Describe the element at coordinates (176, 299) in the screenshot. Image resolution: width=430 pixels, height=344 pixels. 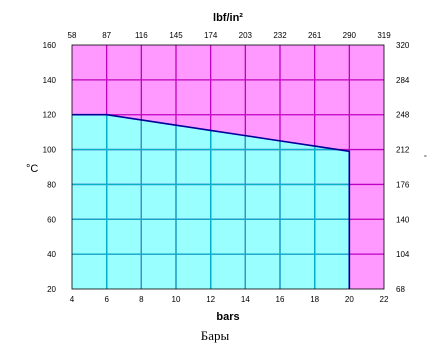
I see `x-tick-label: 10` at that location.